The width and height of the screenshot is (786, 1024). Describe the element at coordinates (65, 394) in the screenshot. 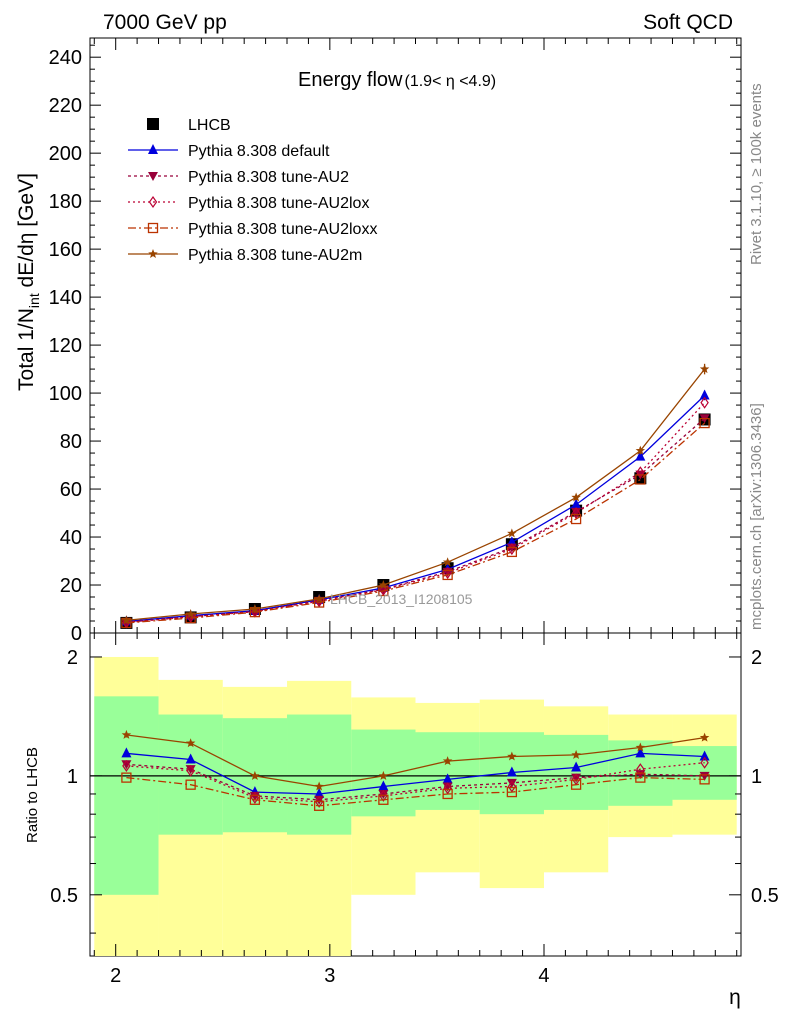

I see `main-y-tick-label: 100` at that location.